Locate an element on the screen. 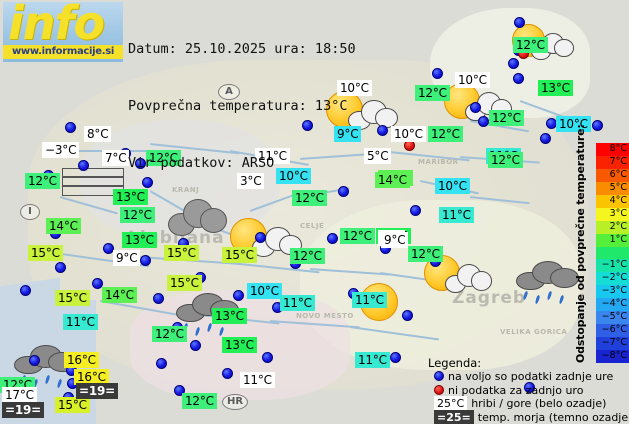 This screenshot has height=424, width=629. scale-band: −4°C is located at coordinates (612, 305).